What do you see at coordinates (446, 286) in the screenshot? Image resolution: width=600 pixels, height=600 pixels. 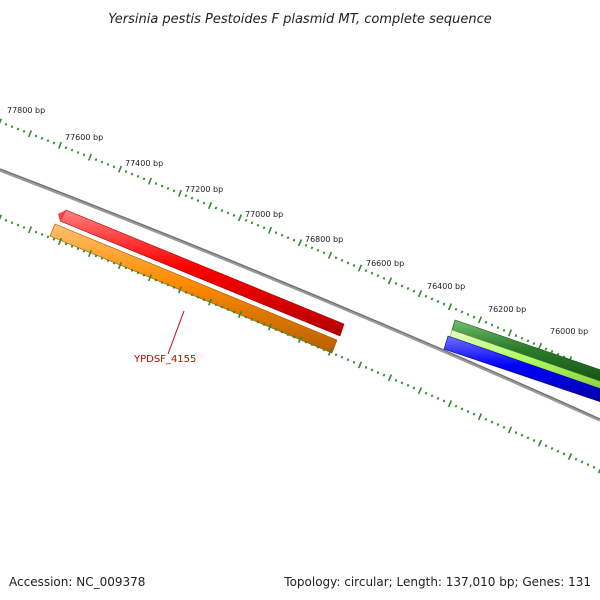 I see `tick-label-76400: 76400 bp` at bounding box center [446, 286].